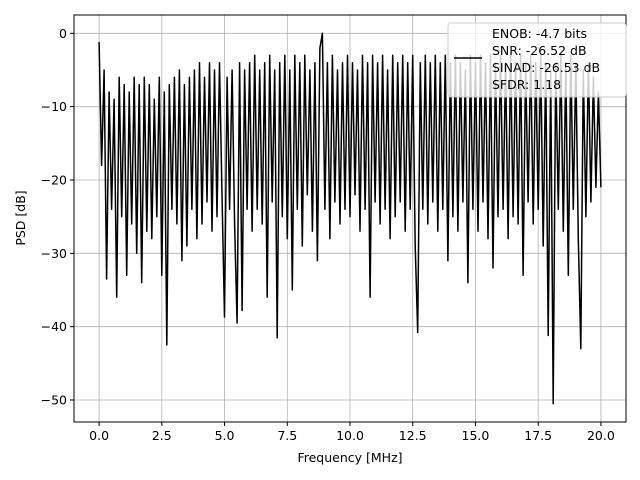 Image resolution: width=640 pixels, height=480 pixels. I want to click on x-tick-label: 15.0, so click(476, 435).